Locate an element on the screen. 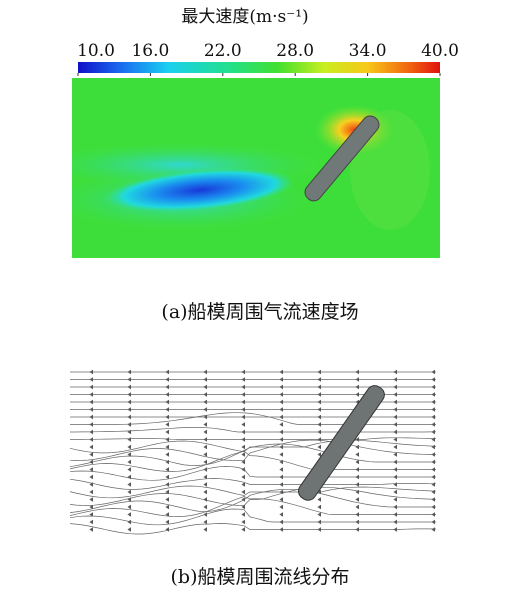  ship-model is located at coordinates (341, 443).